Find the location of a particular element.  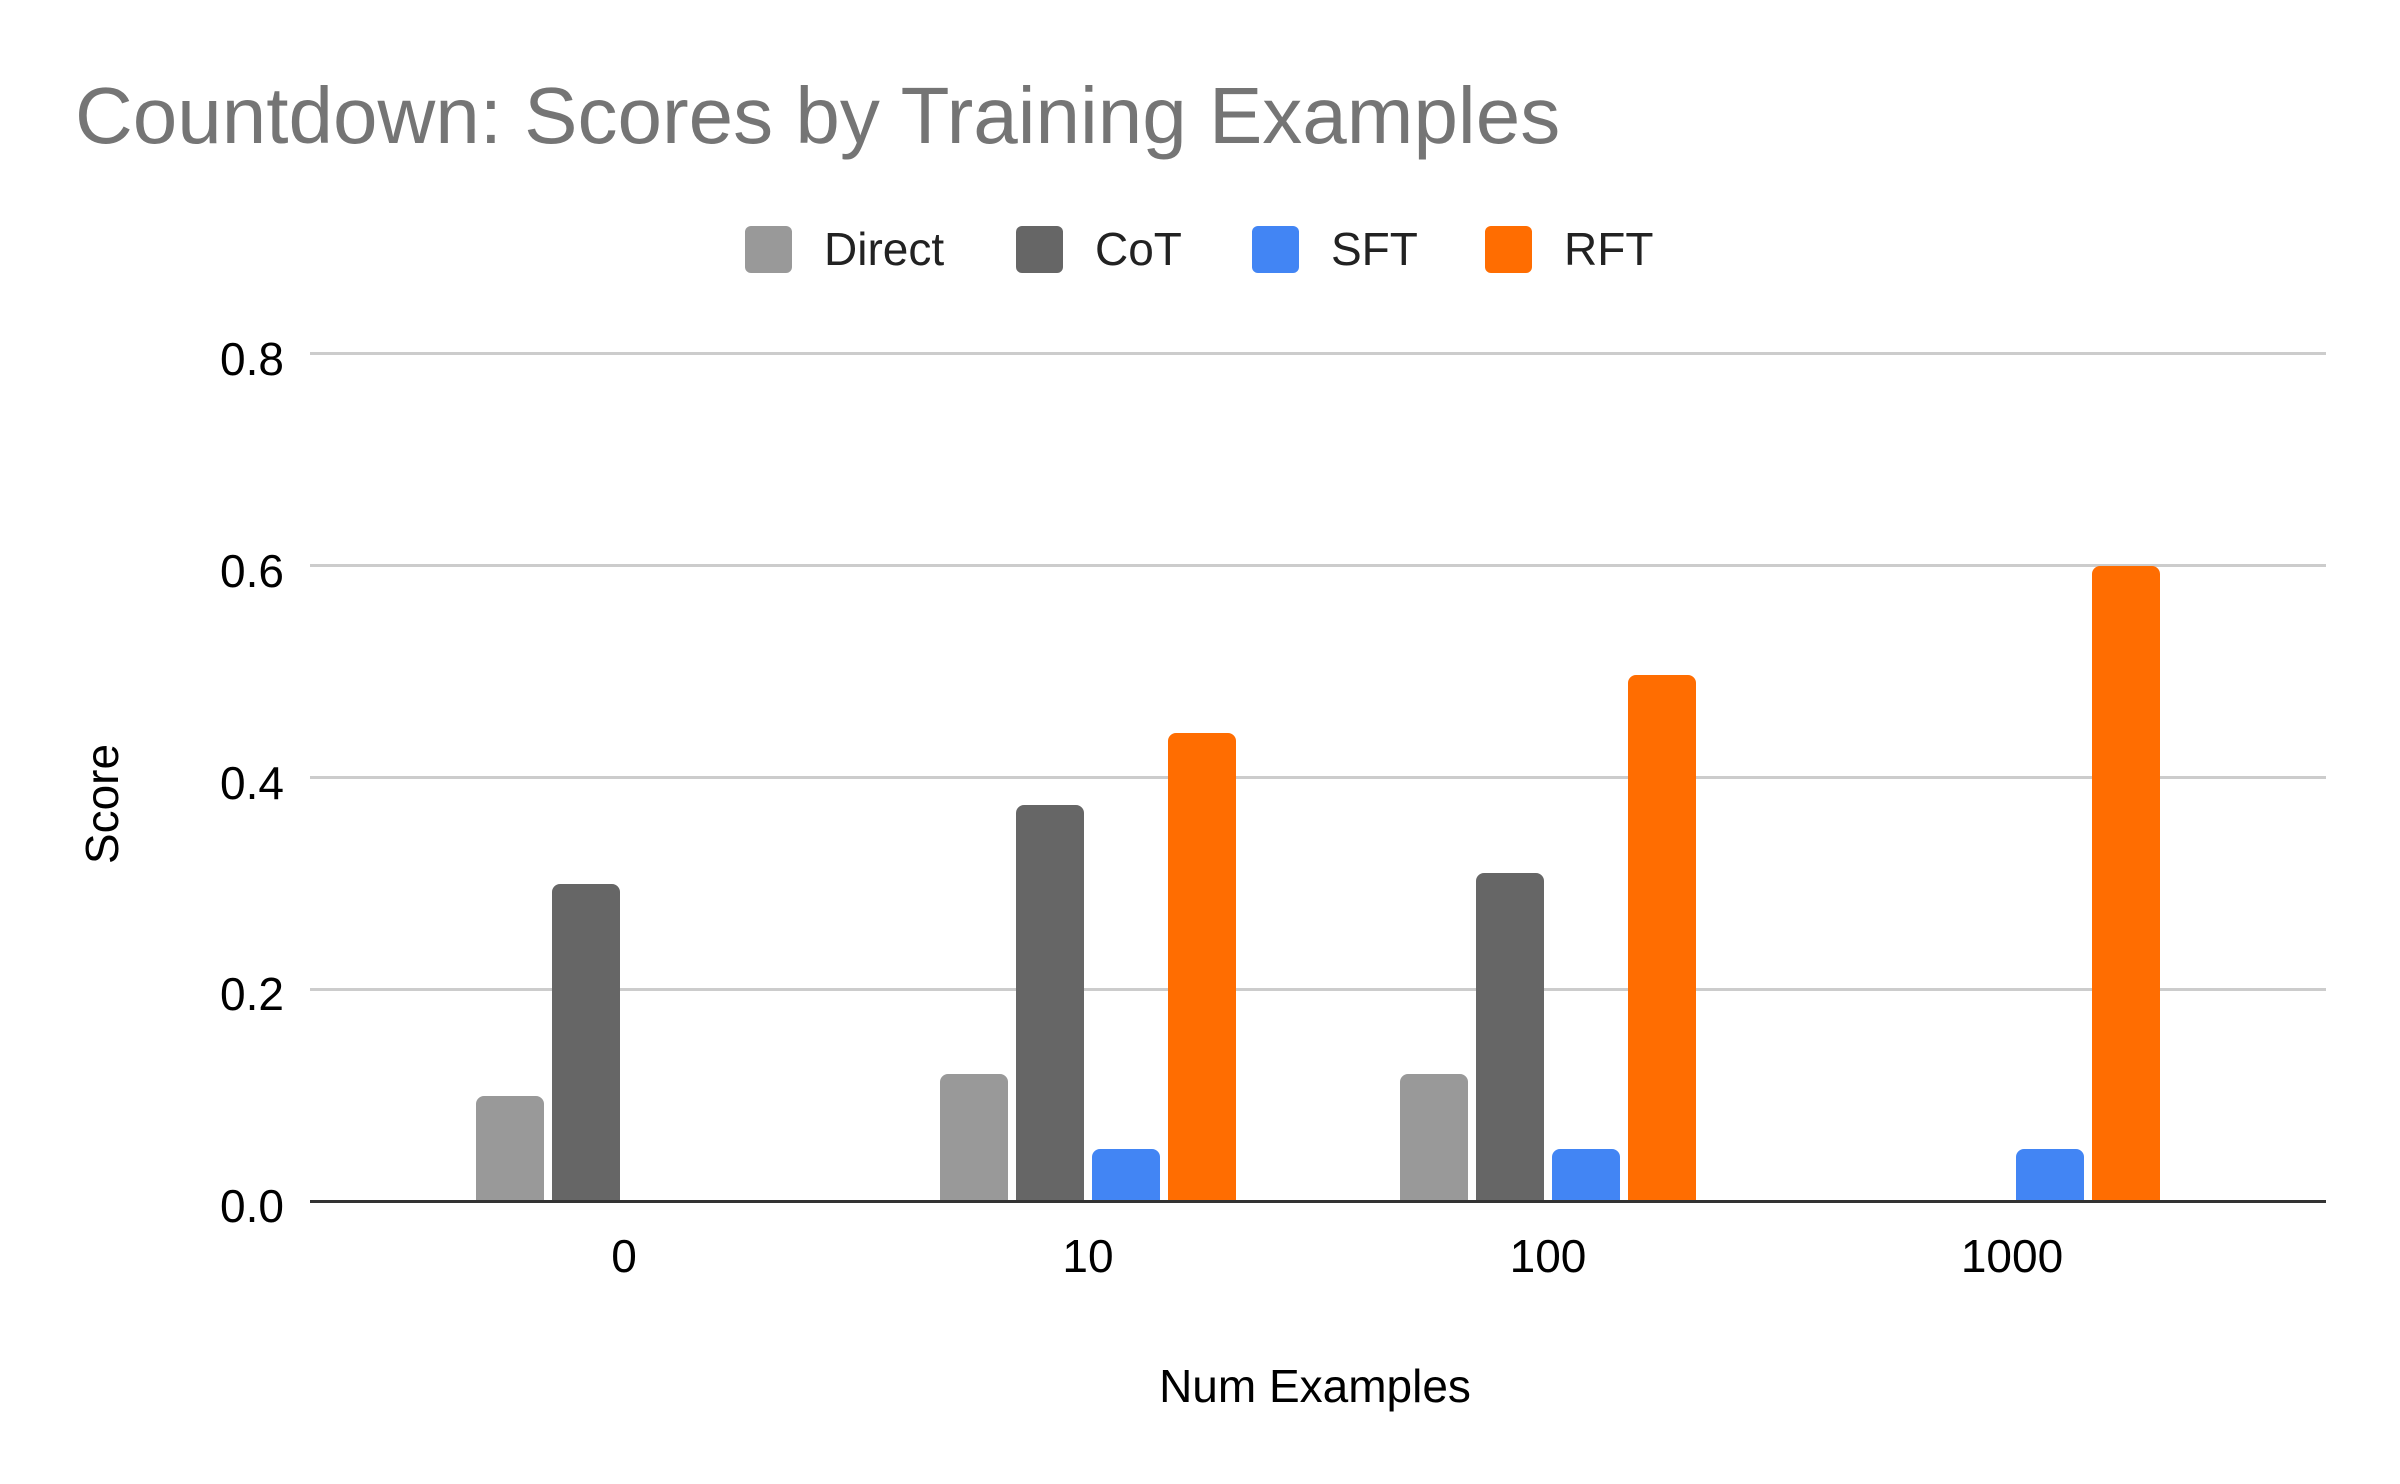

legend-label: CoT is located at coordinates (1138, 249).